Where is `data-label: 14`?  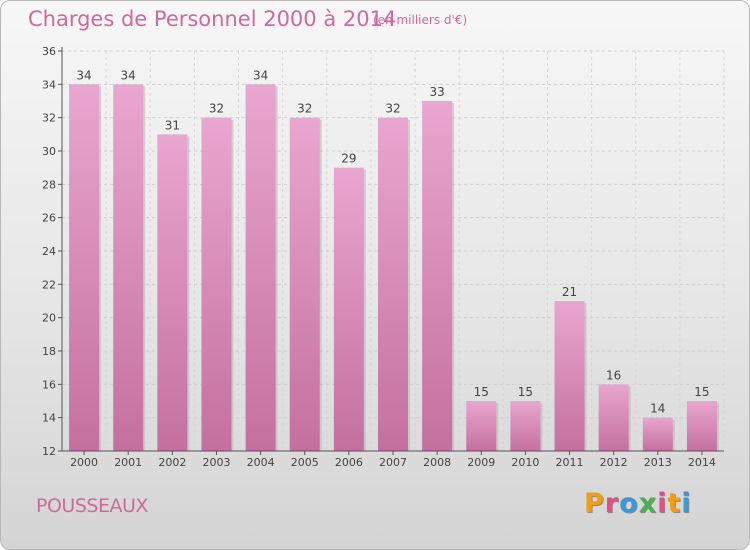 data-label: 14 is located at coordinates (657, 409).